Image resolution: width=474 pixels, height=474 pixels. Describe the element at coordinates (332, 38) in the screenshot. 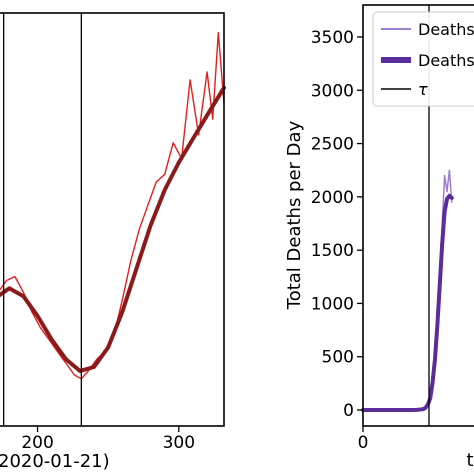

I see `right-ytick-label-7: 3500` at that location.